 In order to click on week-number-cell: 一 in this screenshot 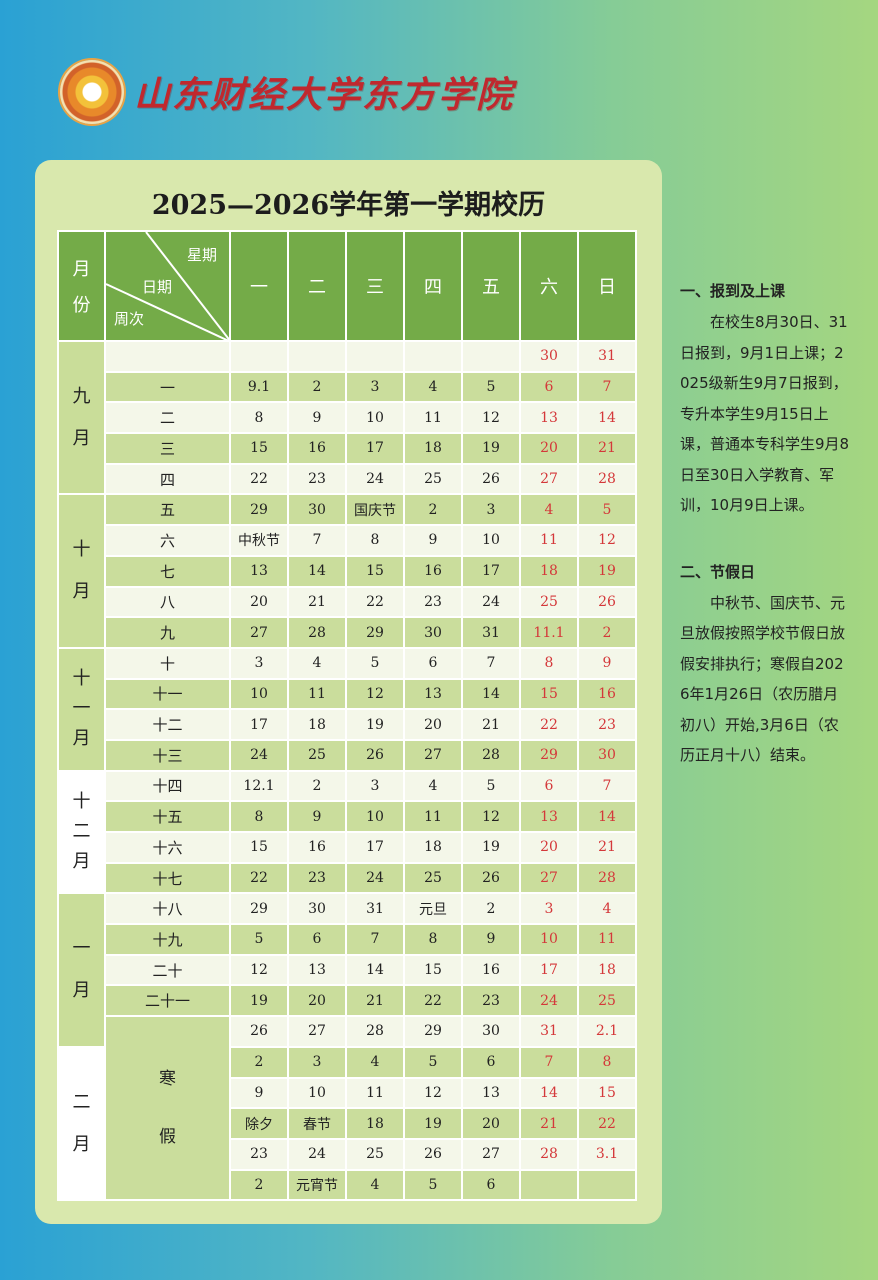, I will do `click(167, 387)`.